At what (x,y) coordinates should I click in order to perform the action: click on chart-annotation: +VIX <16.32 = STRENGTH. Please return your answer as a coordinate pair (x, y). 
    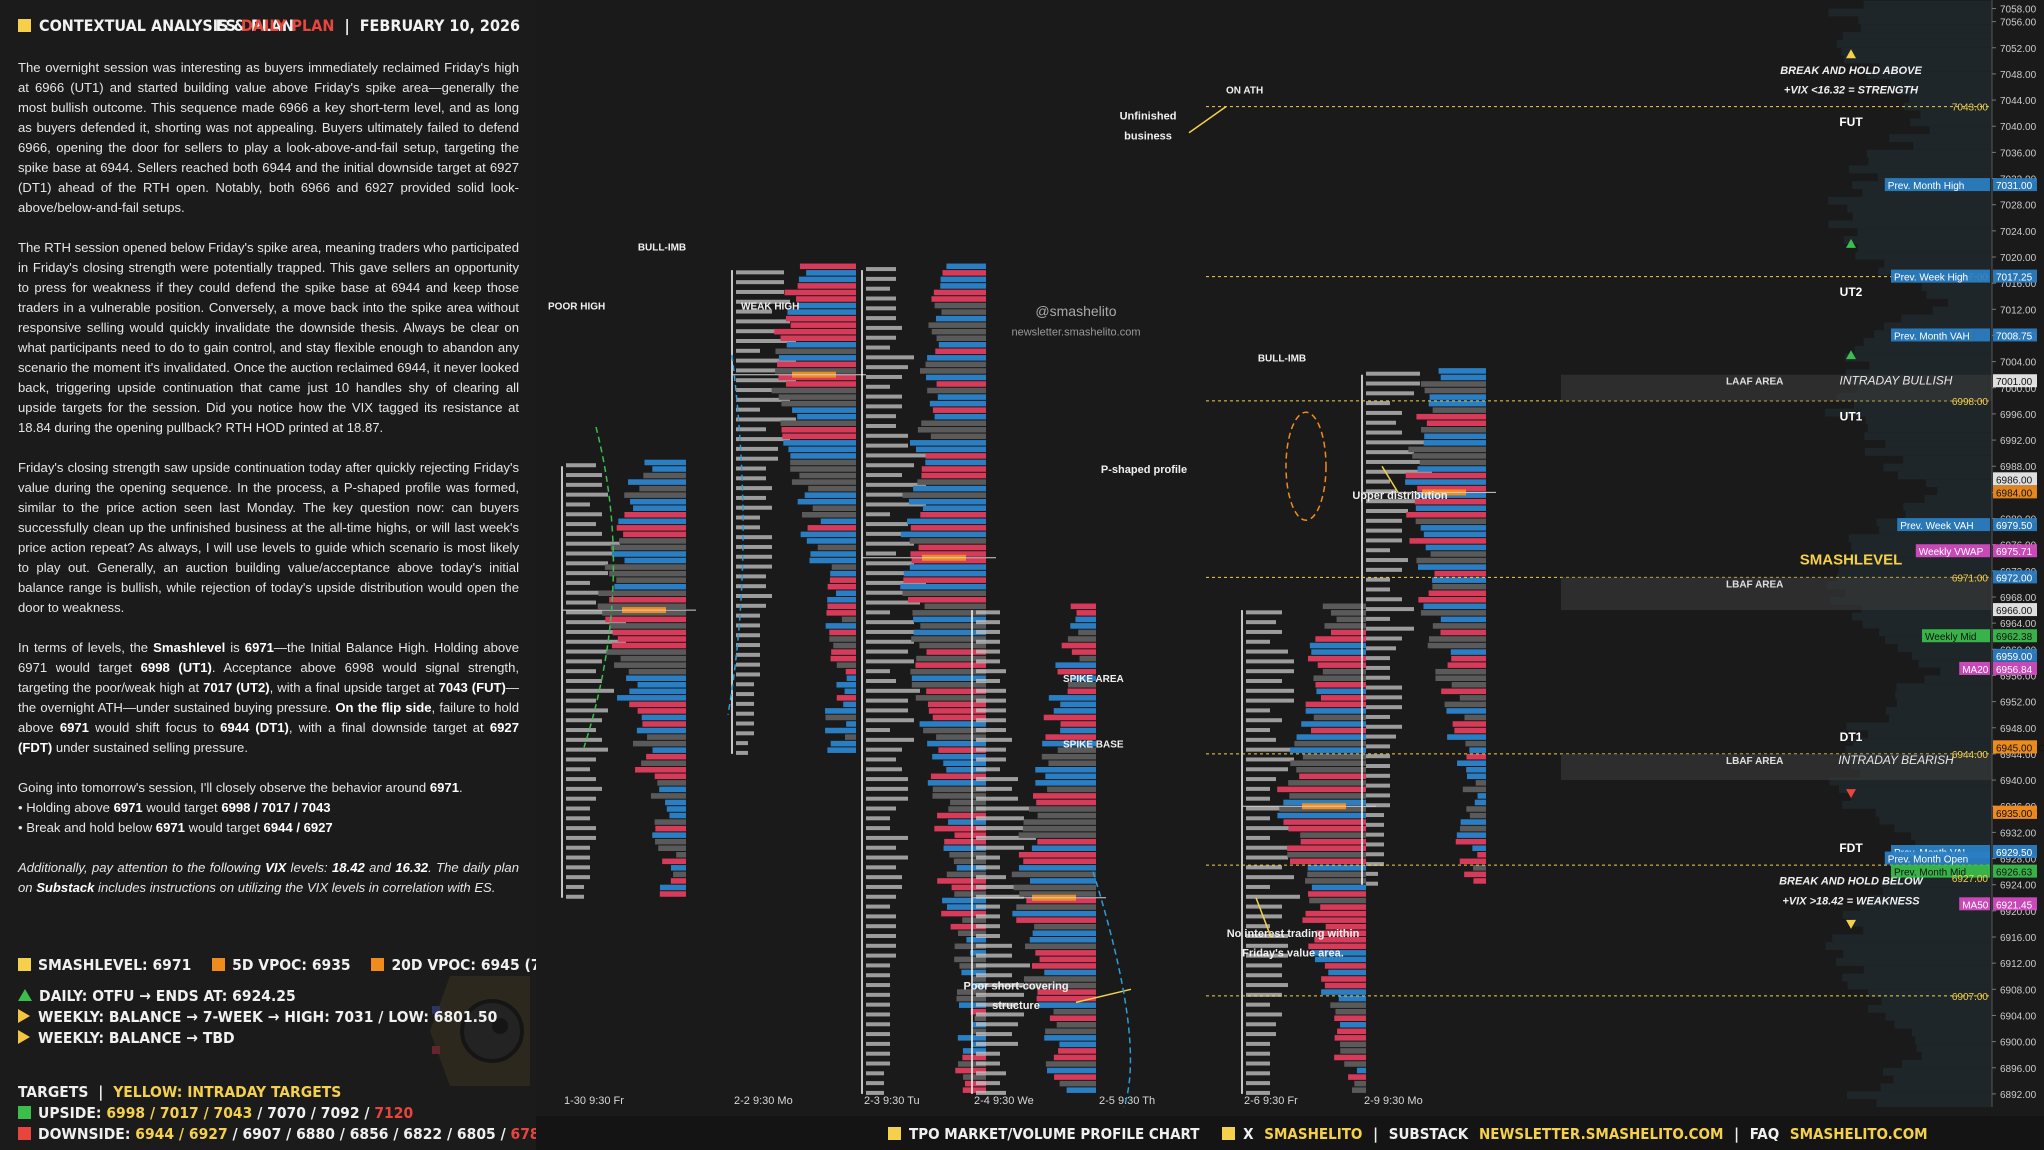
    Looking at the image, I should click on (1851, 91).